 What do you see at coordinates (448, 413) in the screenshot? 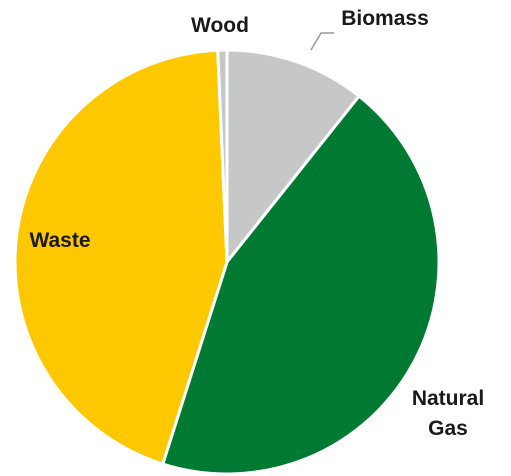
I see `slice-label: Natural Gas` at bounding box center [448, 413].